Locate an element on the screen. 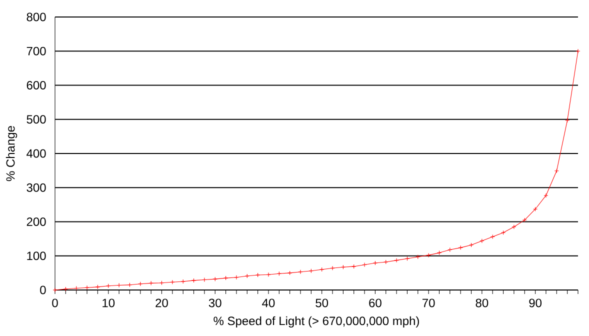 This screenshot has width=589, height=336. y-tick-label: 100 is located at coordinates (36, 256).